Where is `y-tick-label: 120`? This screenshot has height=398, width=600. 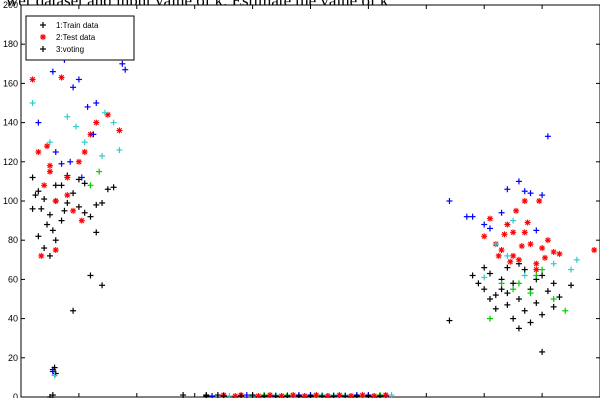
y-tick-label: 120 is located at coordinates (10, 162).